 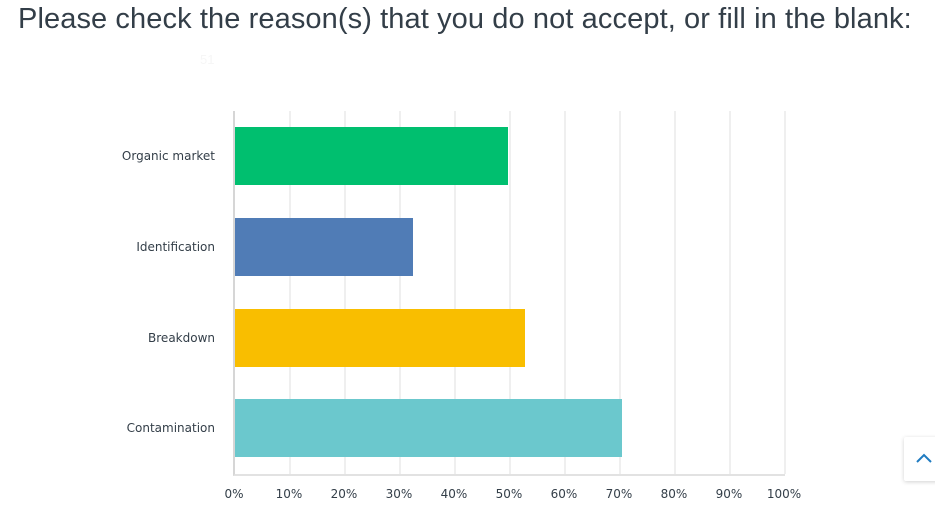 What do you see at coordinates (344, 494) in the screenshot?
I see `x-tick-label: 20%` at bounding box center [344, 494].